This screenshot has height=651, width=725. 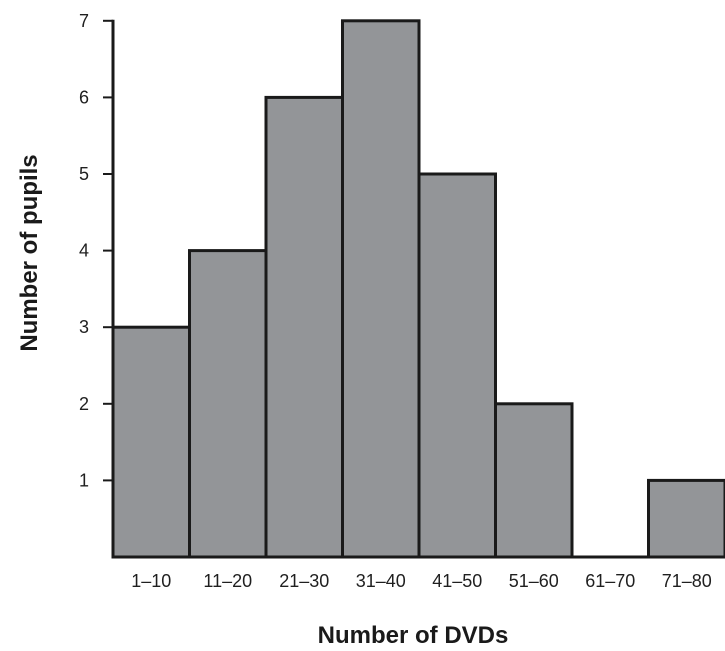 I want to click on y-tick-label: 5, so click(x=84, y=174).